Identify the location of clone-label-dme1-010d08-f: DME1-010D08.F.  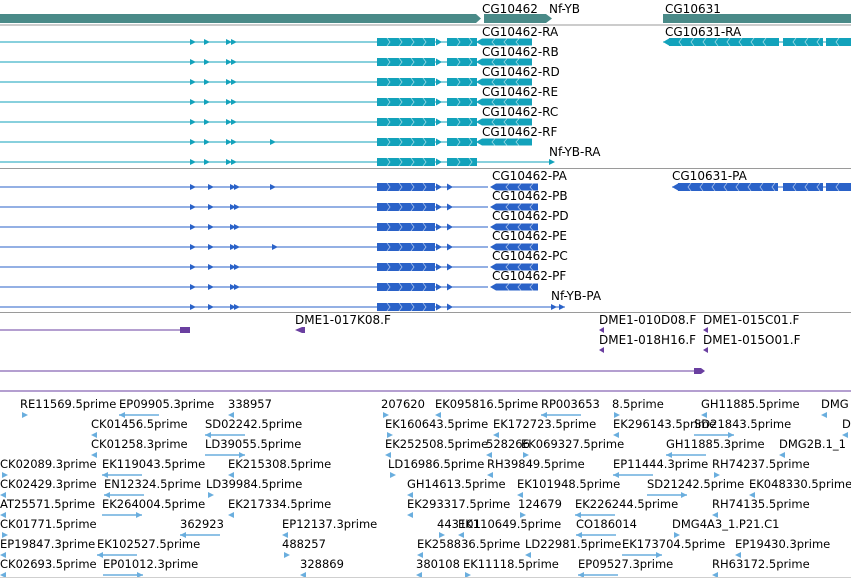
(648, 320).